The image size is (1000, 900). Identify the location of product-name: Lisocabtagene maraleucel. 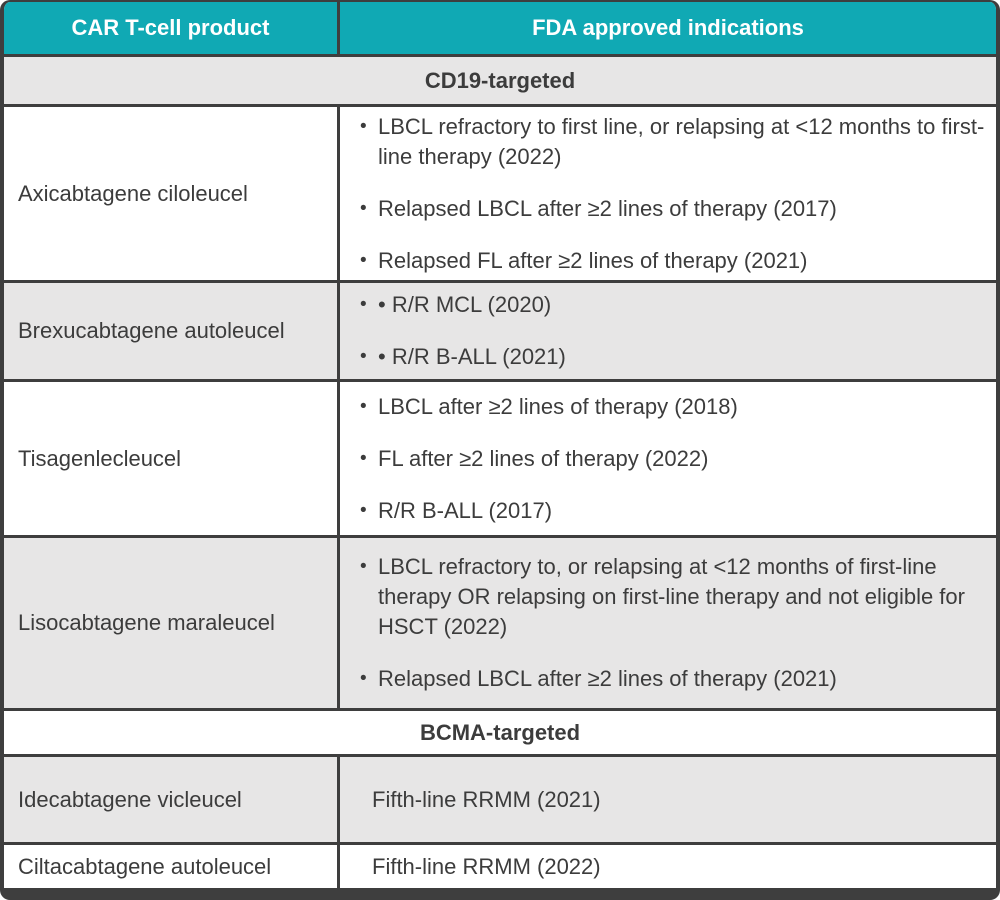
(146, 622).